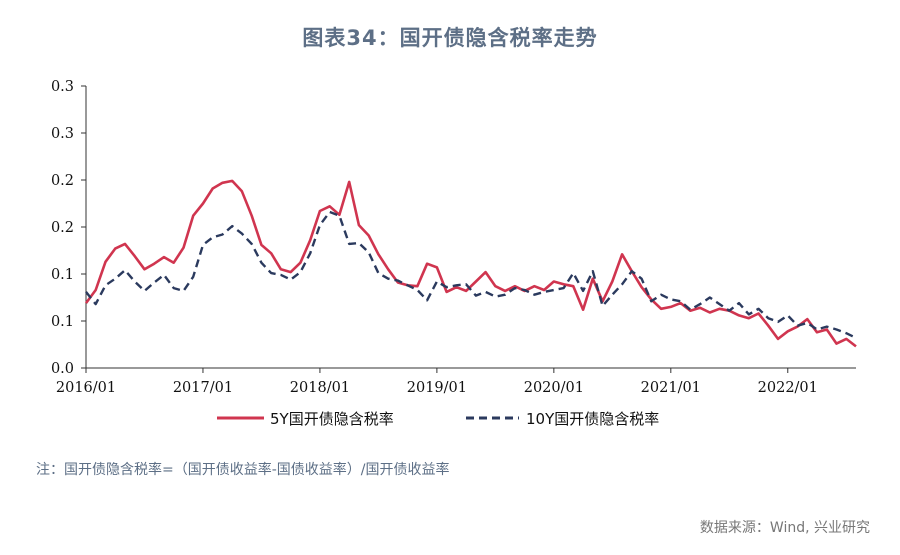 This screenshot has height=555, width=900. What do you see at coordinates (438, 419) in the screenshot?
I see `chart-legend: 5Y国开债隐含税率 10Y国开债隐含税率` at bounding box center [438, 419].